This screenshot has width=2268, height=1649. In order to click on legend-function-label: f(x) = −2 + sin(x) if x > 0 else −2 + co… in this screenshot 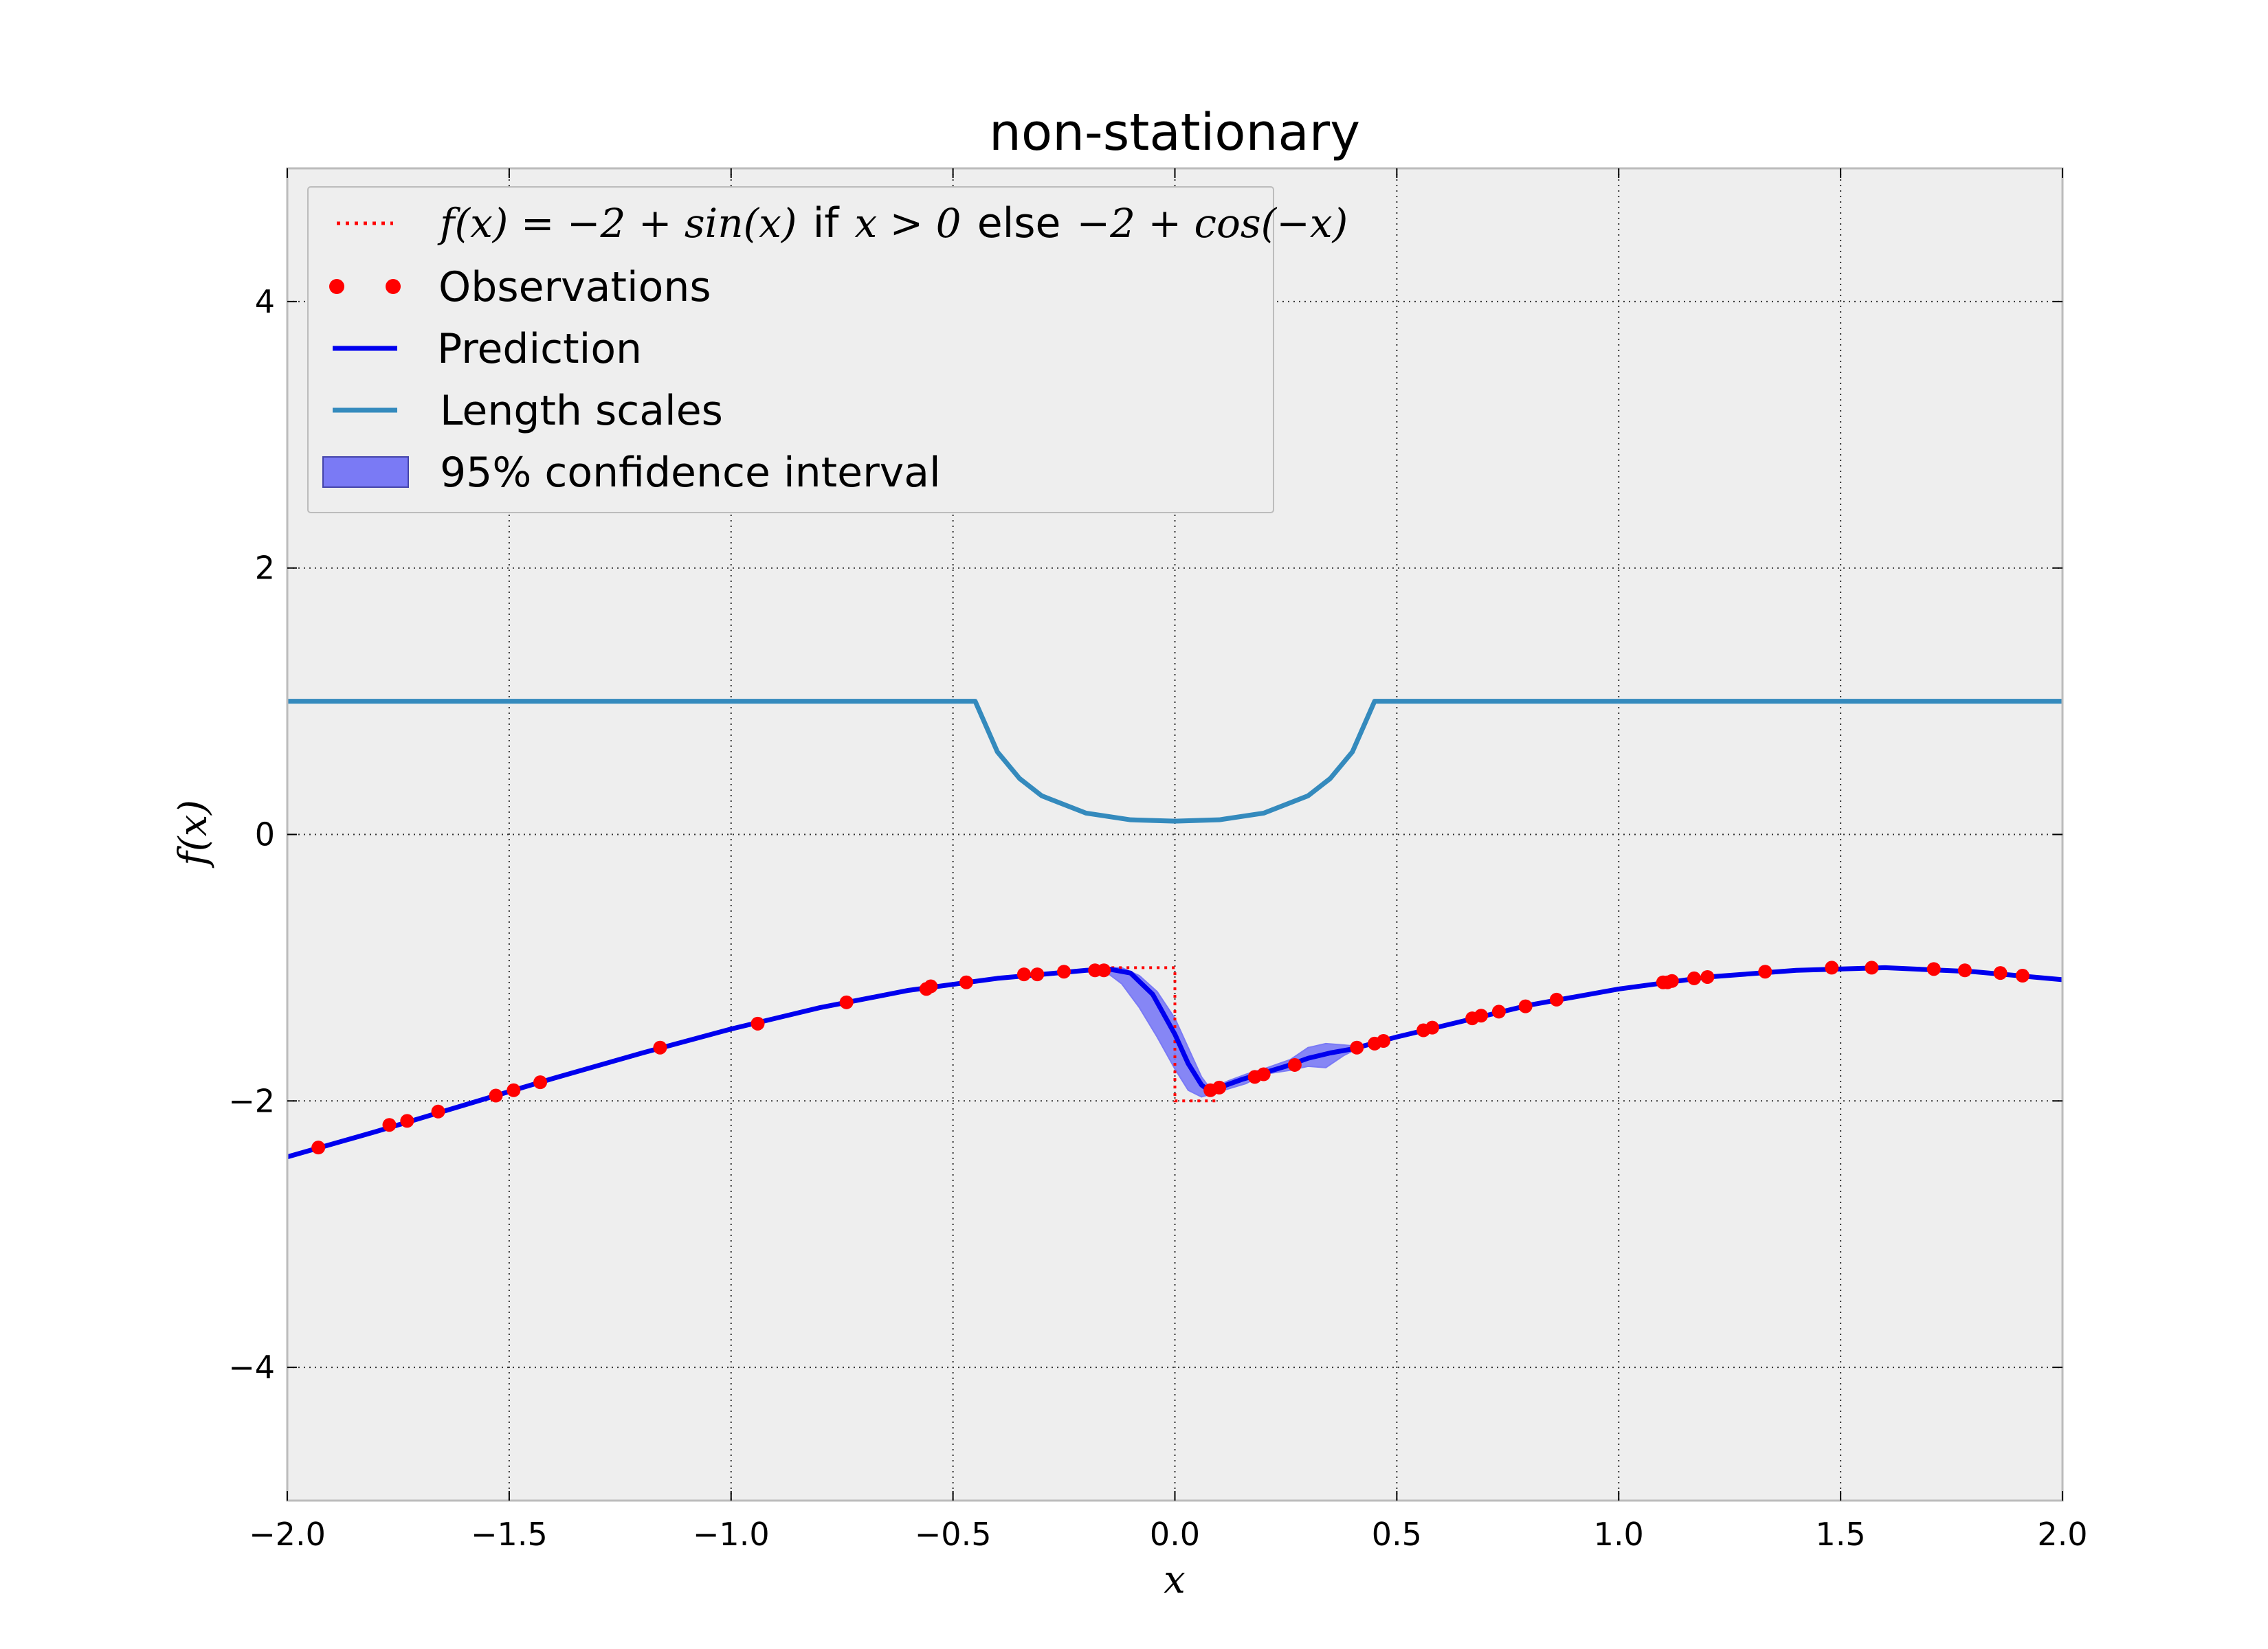, I will do `click(892, 223)`.